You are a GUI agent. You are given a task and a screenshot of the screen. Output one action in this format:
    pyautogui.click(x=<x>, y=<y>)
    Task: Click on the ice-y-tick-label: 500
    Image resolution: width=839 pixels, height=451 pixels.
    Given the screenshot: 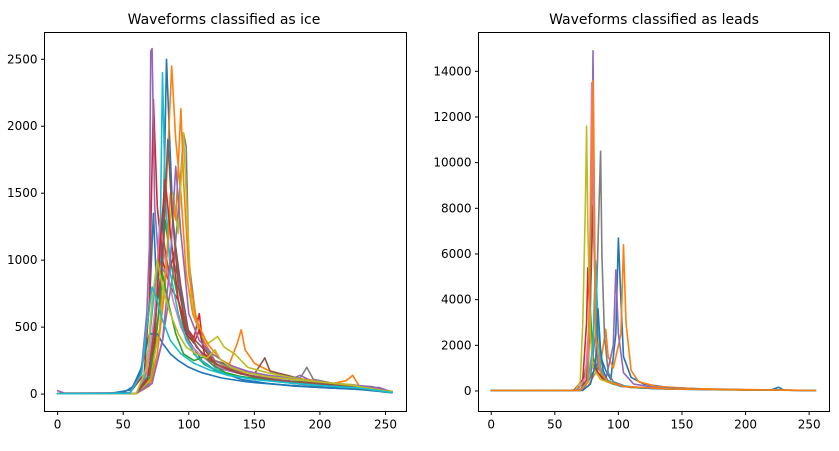 What is the action you would take?
    pyautogui.click(x=26, y=327)
    